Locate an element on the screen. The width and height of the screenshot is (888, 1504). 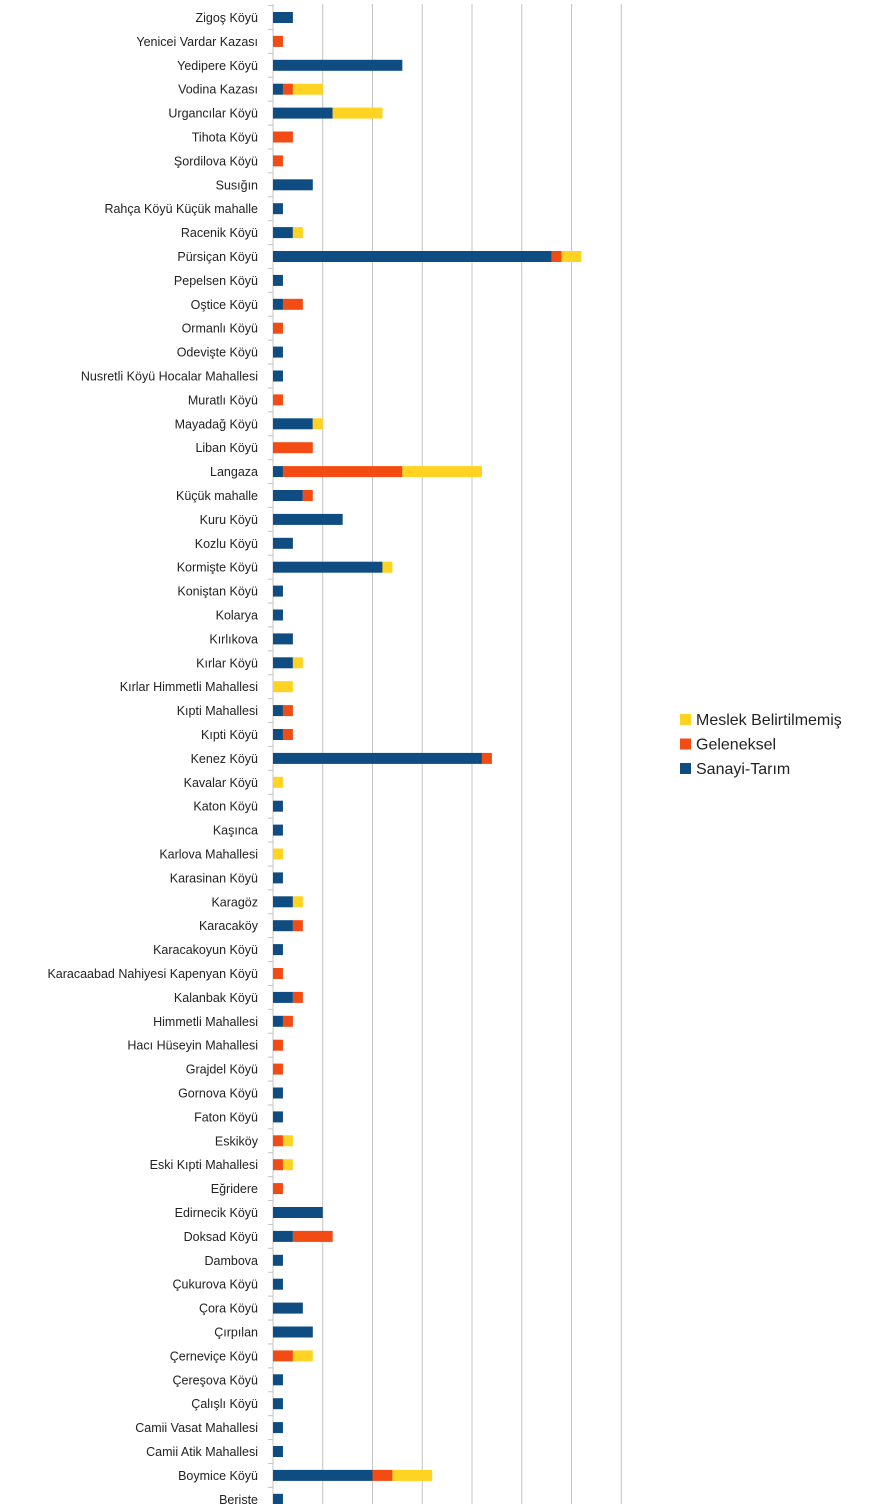
category-label: Edirnecik Köyü is located at coordinates (216, 1213).